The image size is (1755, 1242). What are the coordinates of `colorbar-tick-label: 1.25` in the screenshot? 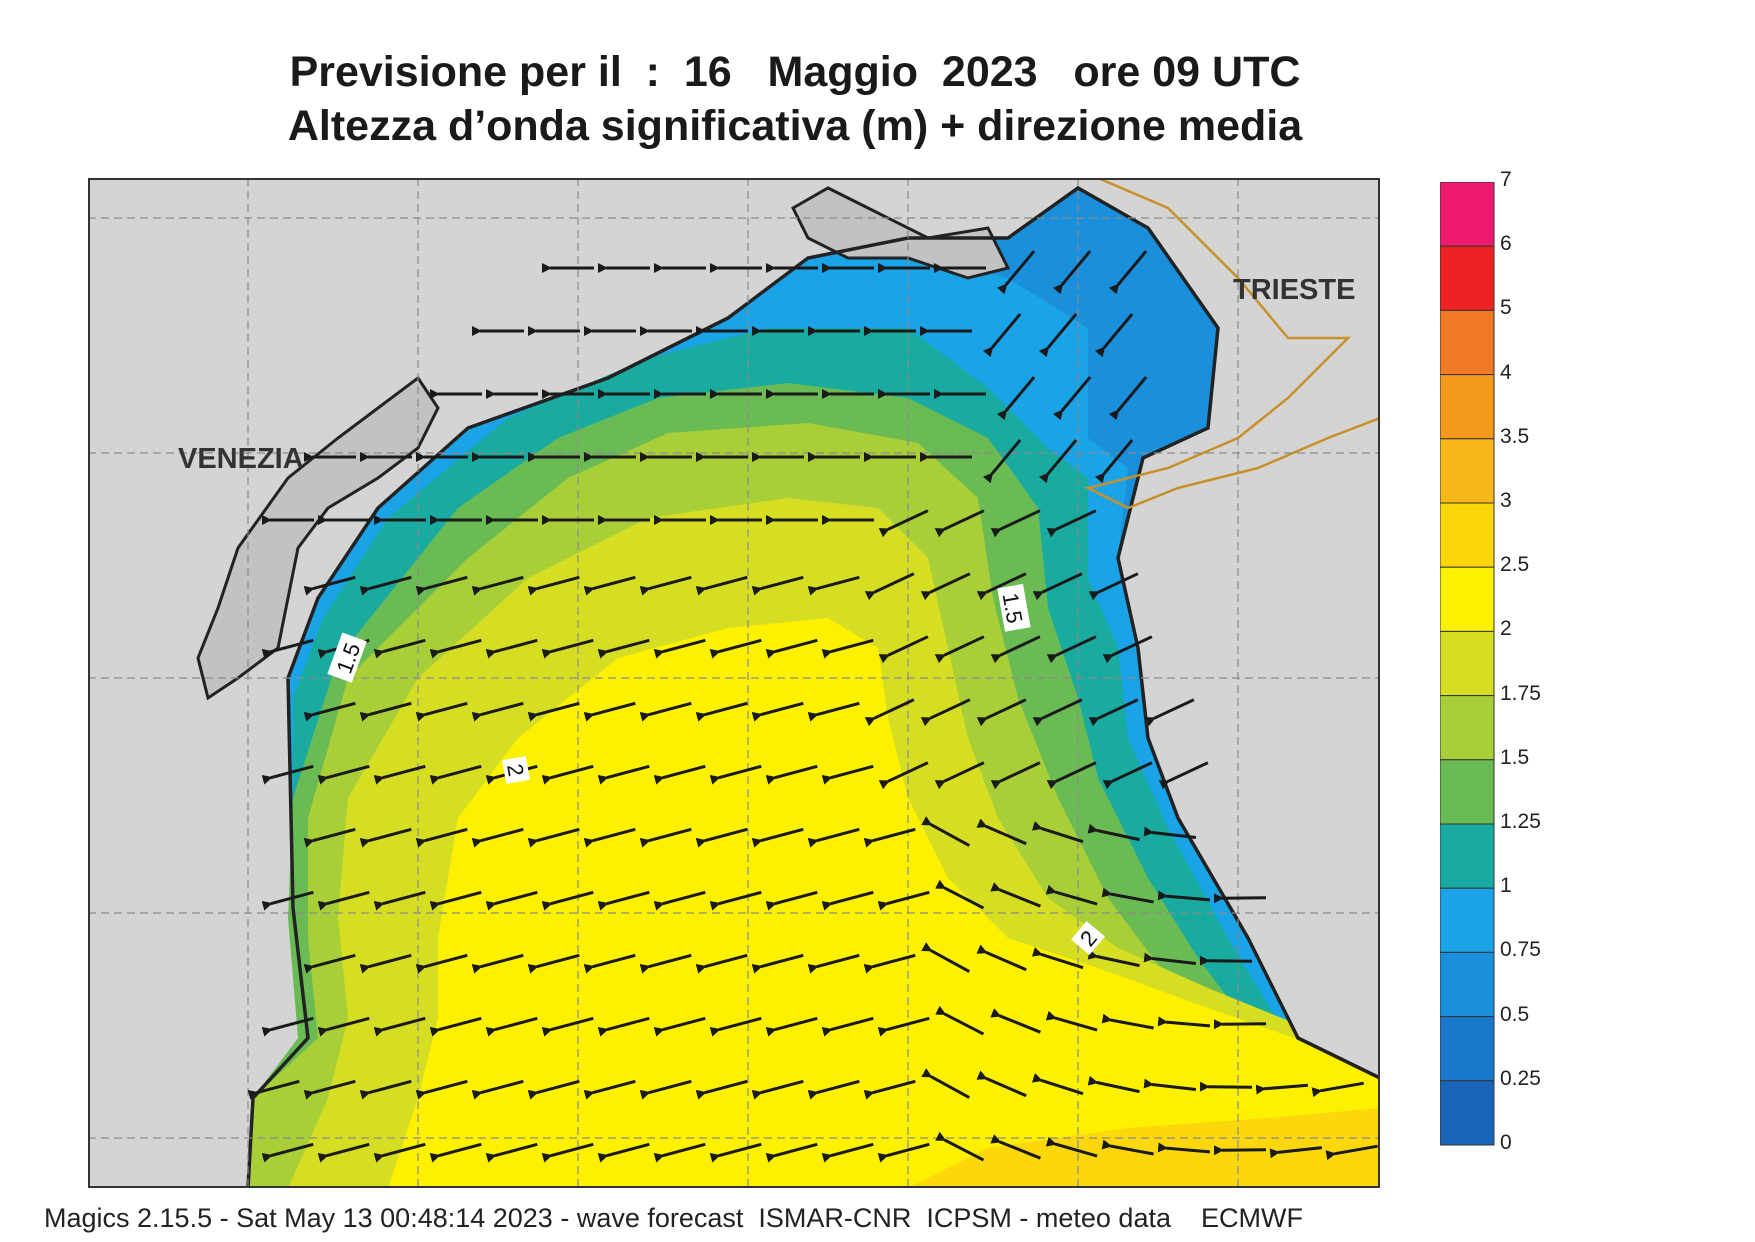 It's located at (1520, 821).